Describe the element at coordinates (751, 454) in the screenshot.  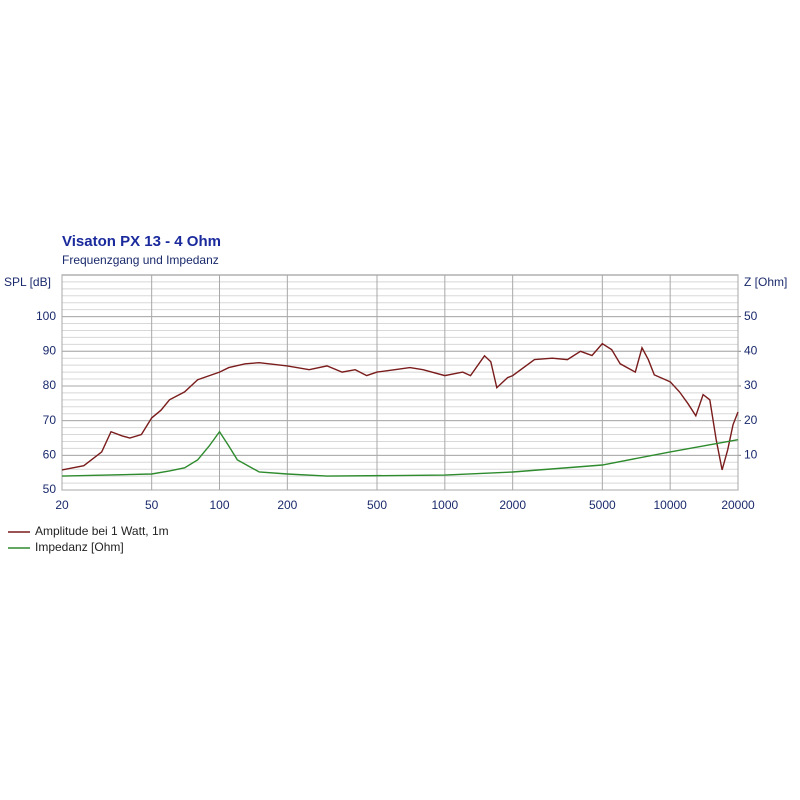
I see `y2-tick-label: 10` at that location.